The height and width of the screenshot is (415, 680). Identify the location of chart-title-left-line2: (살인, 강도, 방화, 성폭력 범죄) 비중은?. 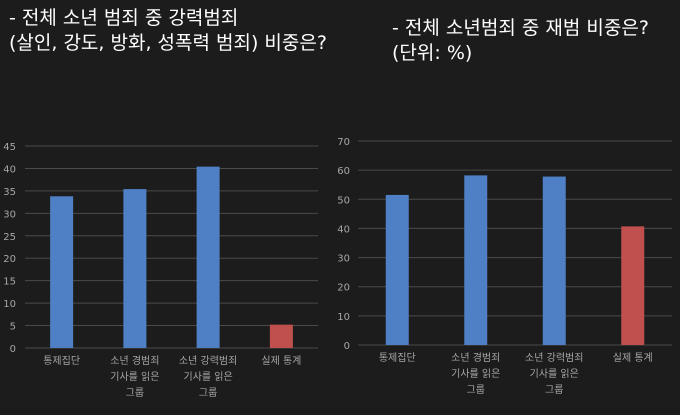
(168, 43).